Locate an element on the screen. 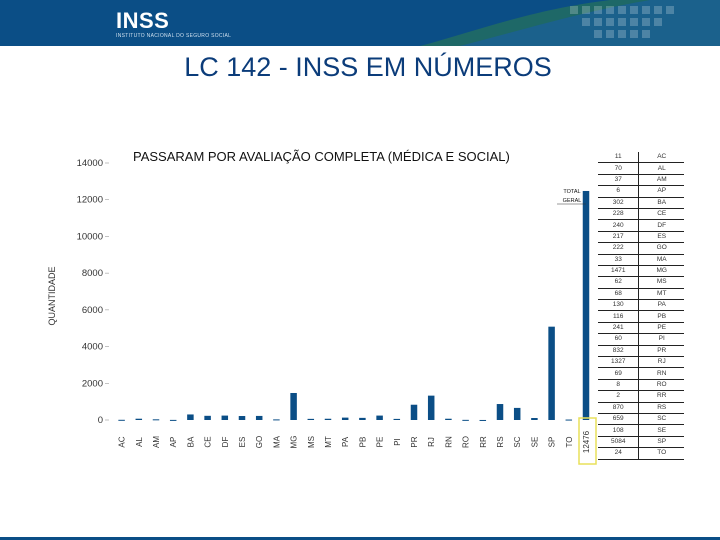 The height and width of the screenshot is (540, 720). row-value: 130 is located at coordinates (619, 305).